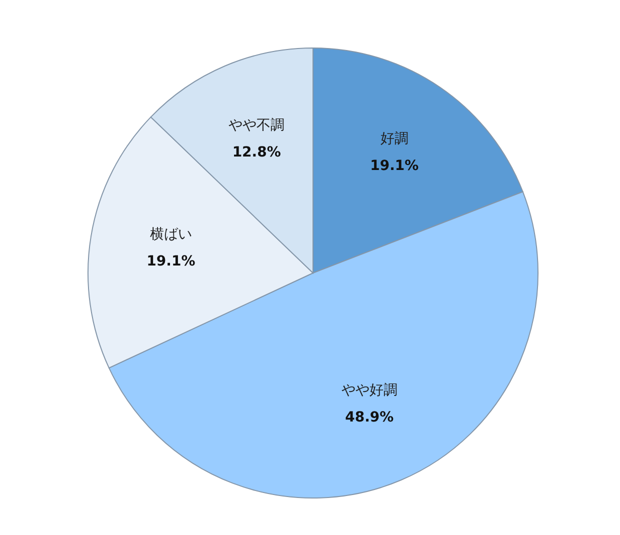 The width and height of the screenshot is (620, 535). I want to click on slice-label: やや不調, so click(256, 126).